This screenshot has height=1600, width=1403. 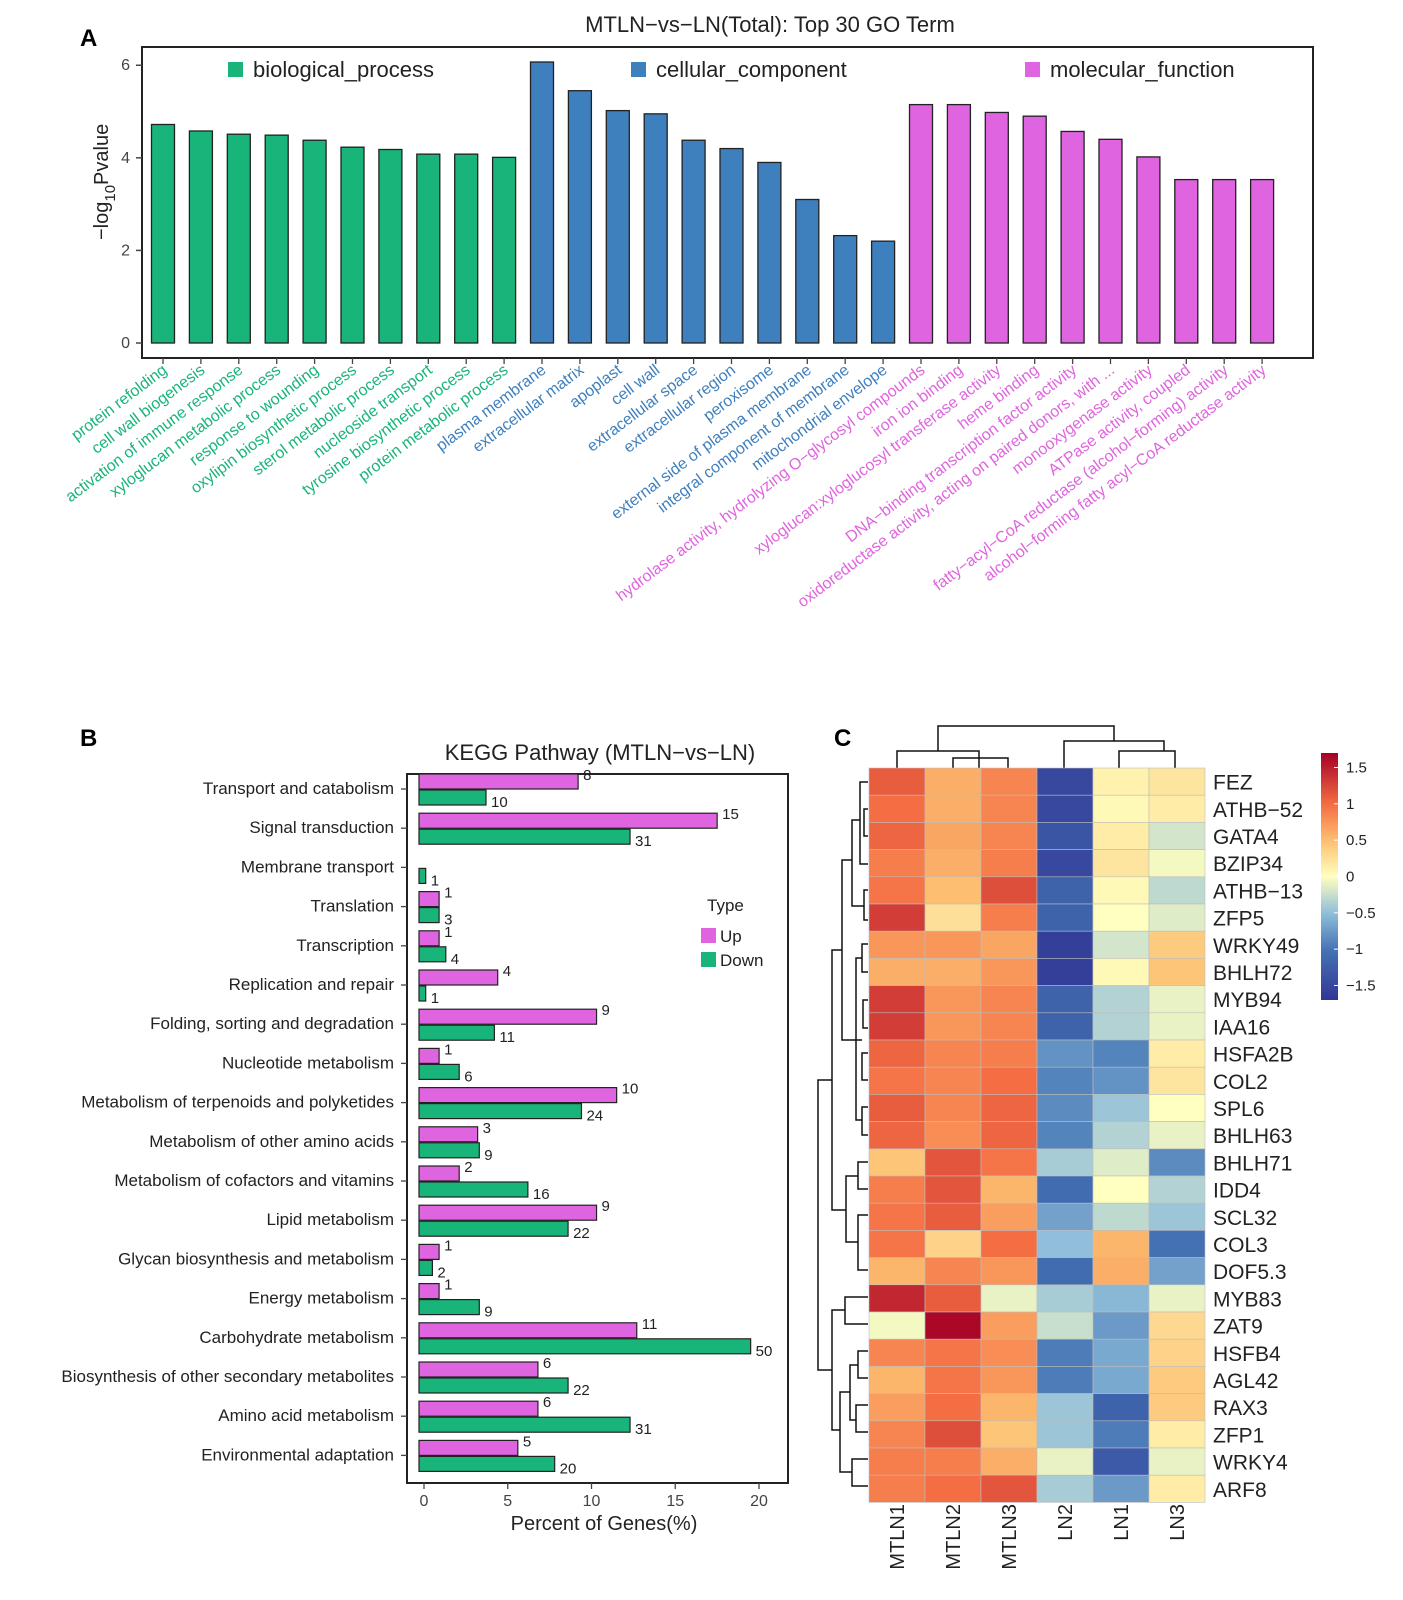 I want to click on heatmap-row-label: ATHB−52, so click(x=1258, y=810).